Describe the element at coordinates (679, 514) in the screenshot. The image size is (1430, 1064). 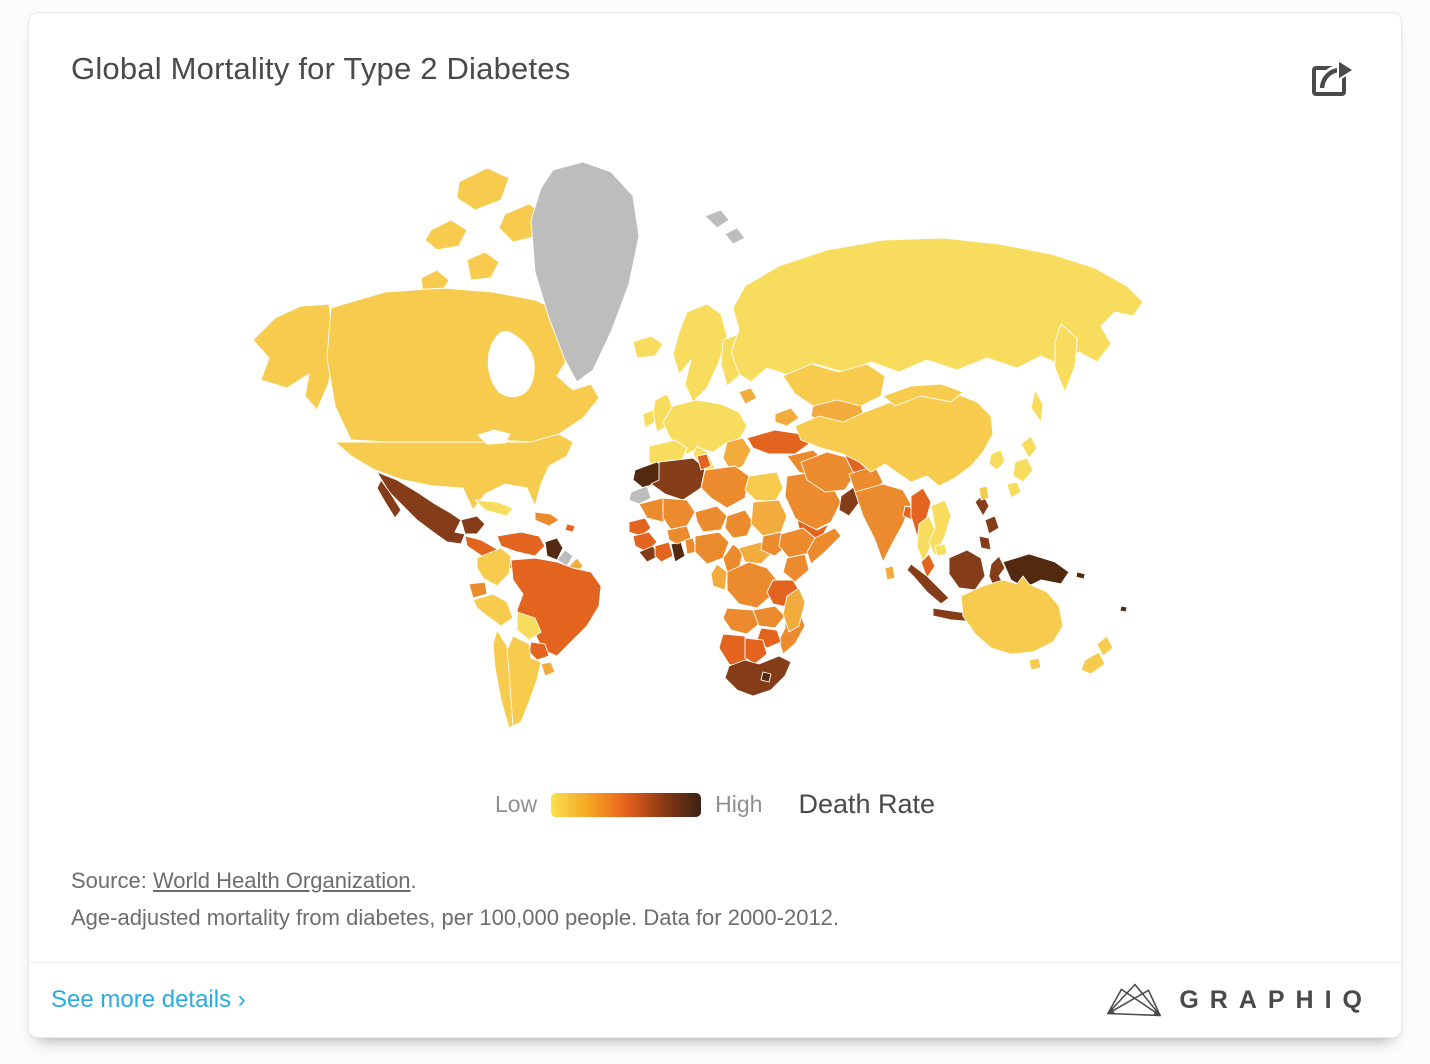
I see `region-mali` at that location.